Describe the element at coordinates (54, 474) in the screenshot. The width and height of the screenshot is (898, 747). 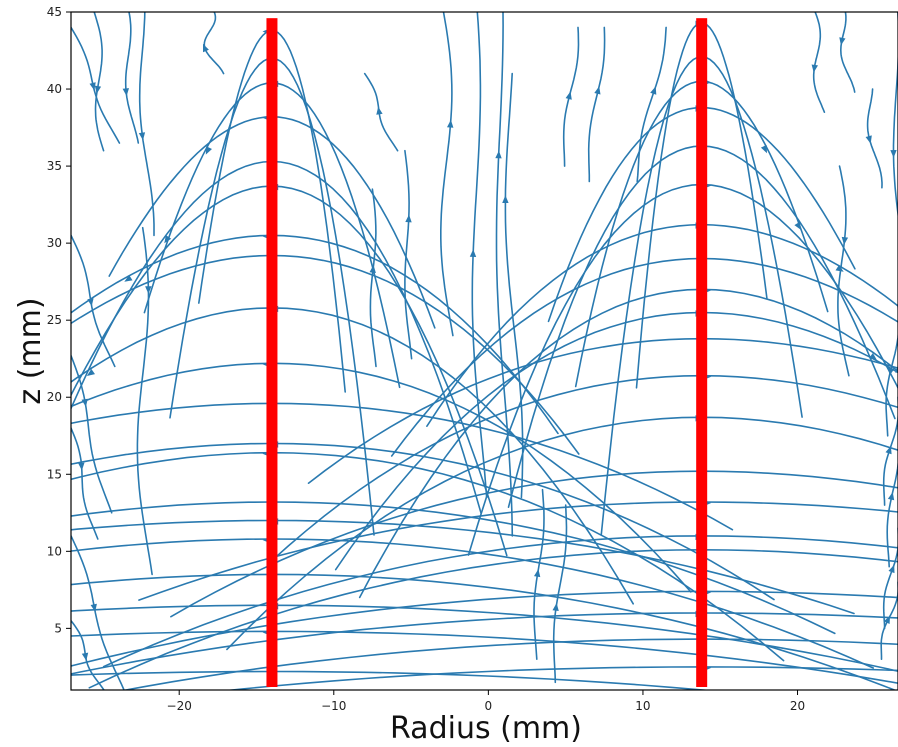
I see `y-tick-label: 15` at that location.